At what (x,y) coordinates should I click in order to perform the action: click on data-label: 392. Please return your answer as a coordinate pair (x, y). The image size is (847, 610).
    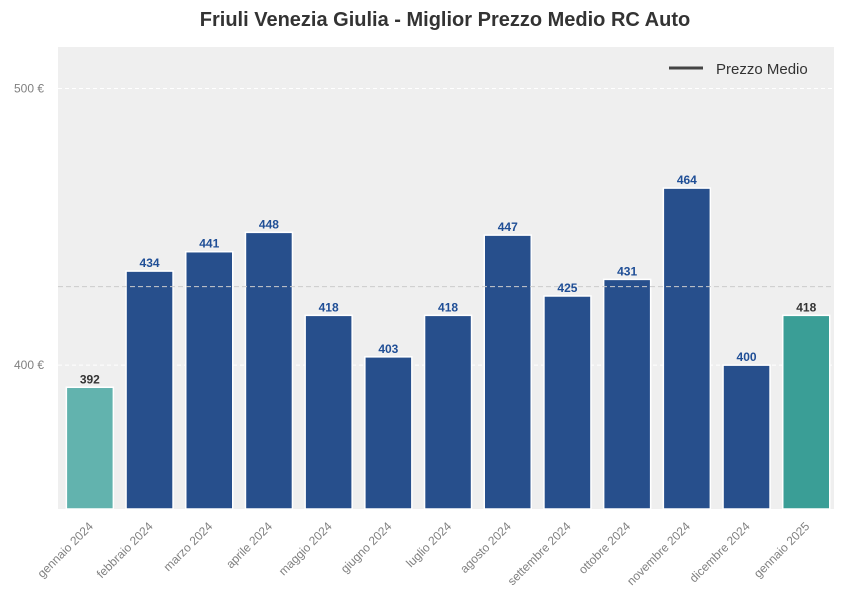
    Looking at the image, I should click on (90, 379).